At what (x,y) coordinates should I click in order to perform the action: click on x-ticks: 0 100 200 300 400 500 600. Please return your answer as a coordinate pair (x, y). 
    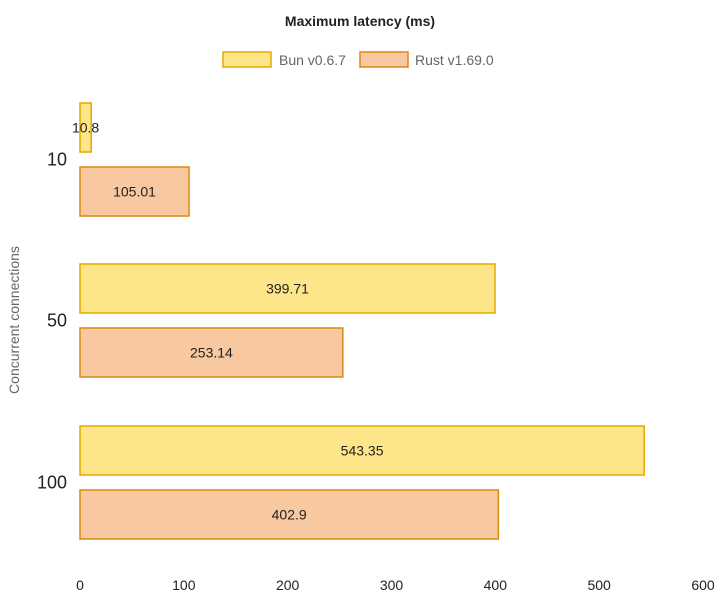
    Looking at the image, I should click on (395, 585).